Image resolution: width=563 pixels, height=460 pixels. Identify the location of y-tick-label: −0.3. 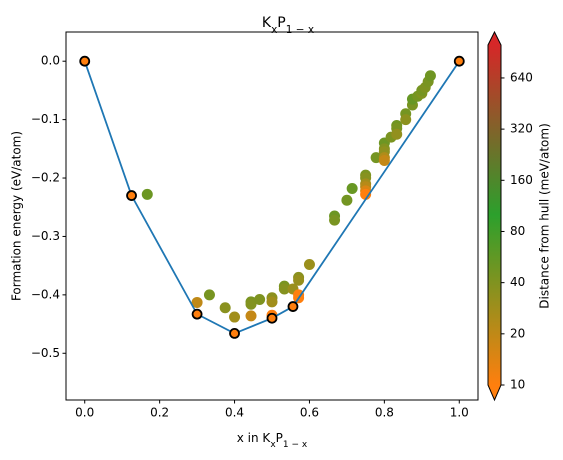
(45, 236).